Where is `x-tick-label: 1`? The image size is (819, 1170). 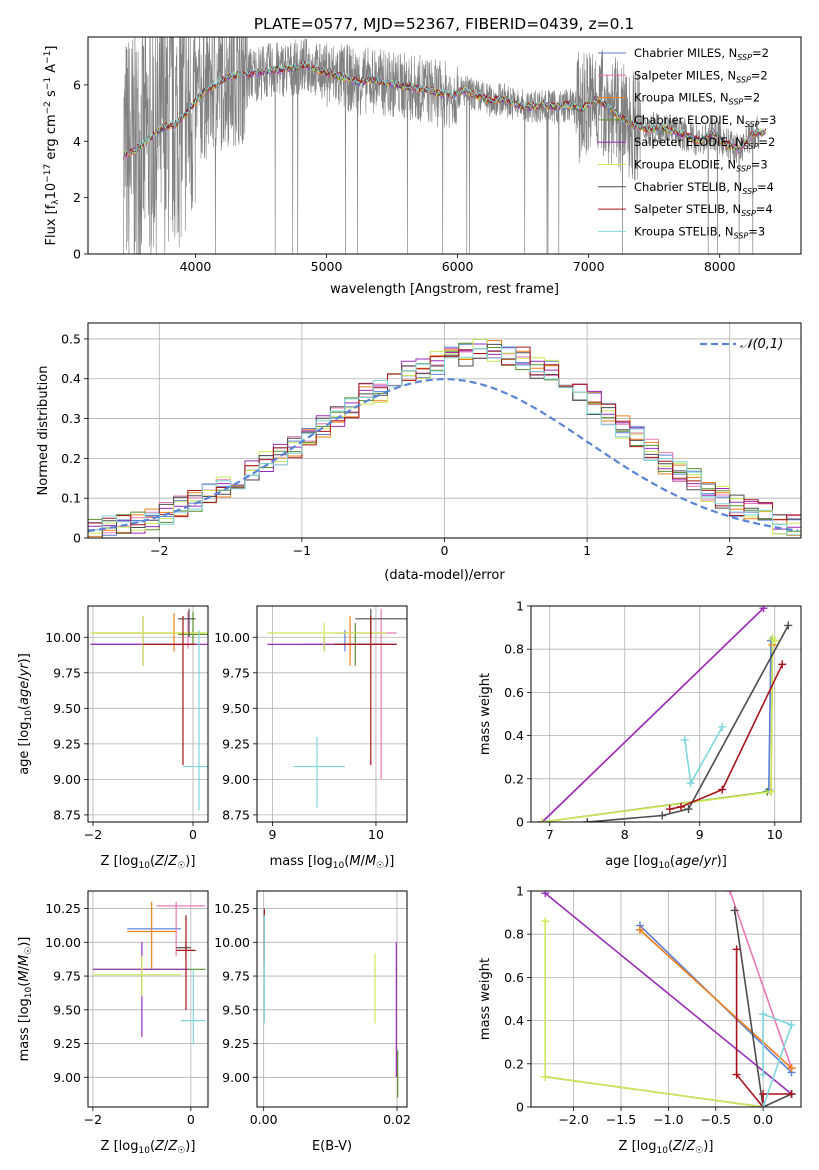 x-tick-label: 1 is located at coordinates (587, 550).